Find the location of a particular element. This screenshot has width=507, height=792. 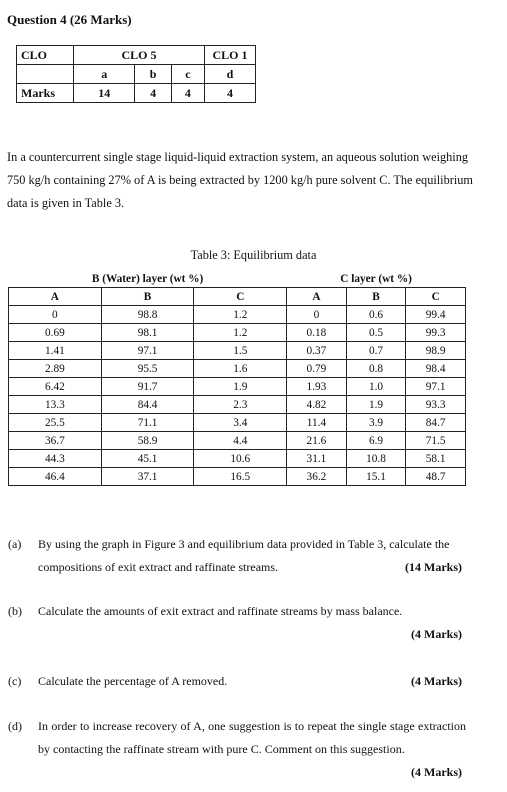

marks-b: 4 is located at coordinates (153, 93).